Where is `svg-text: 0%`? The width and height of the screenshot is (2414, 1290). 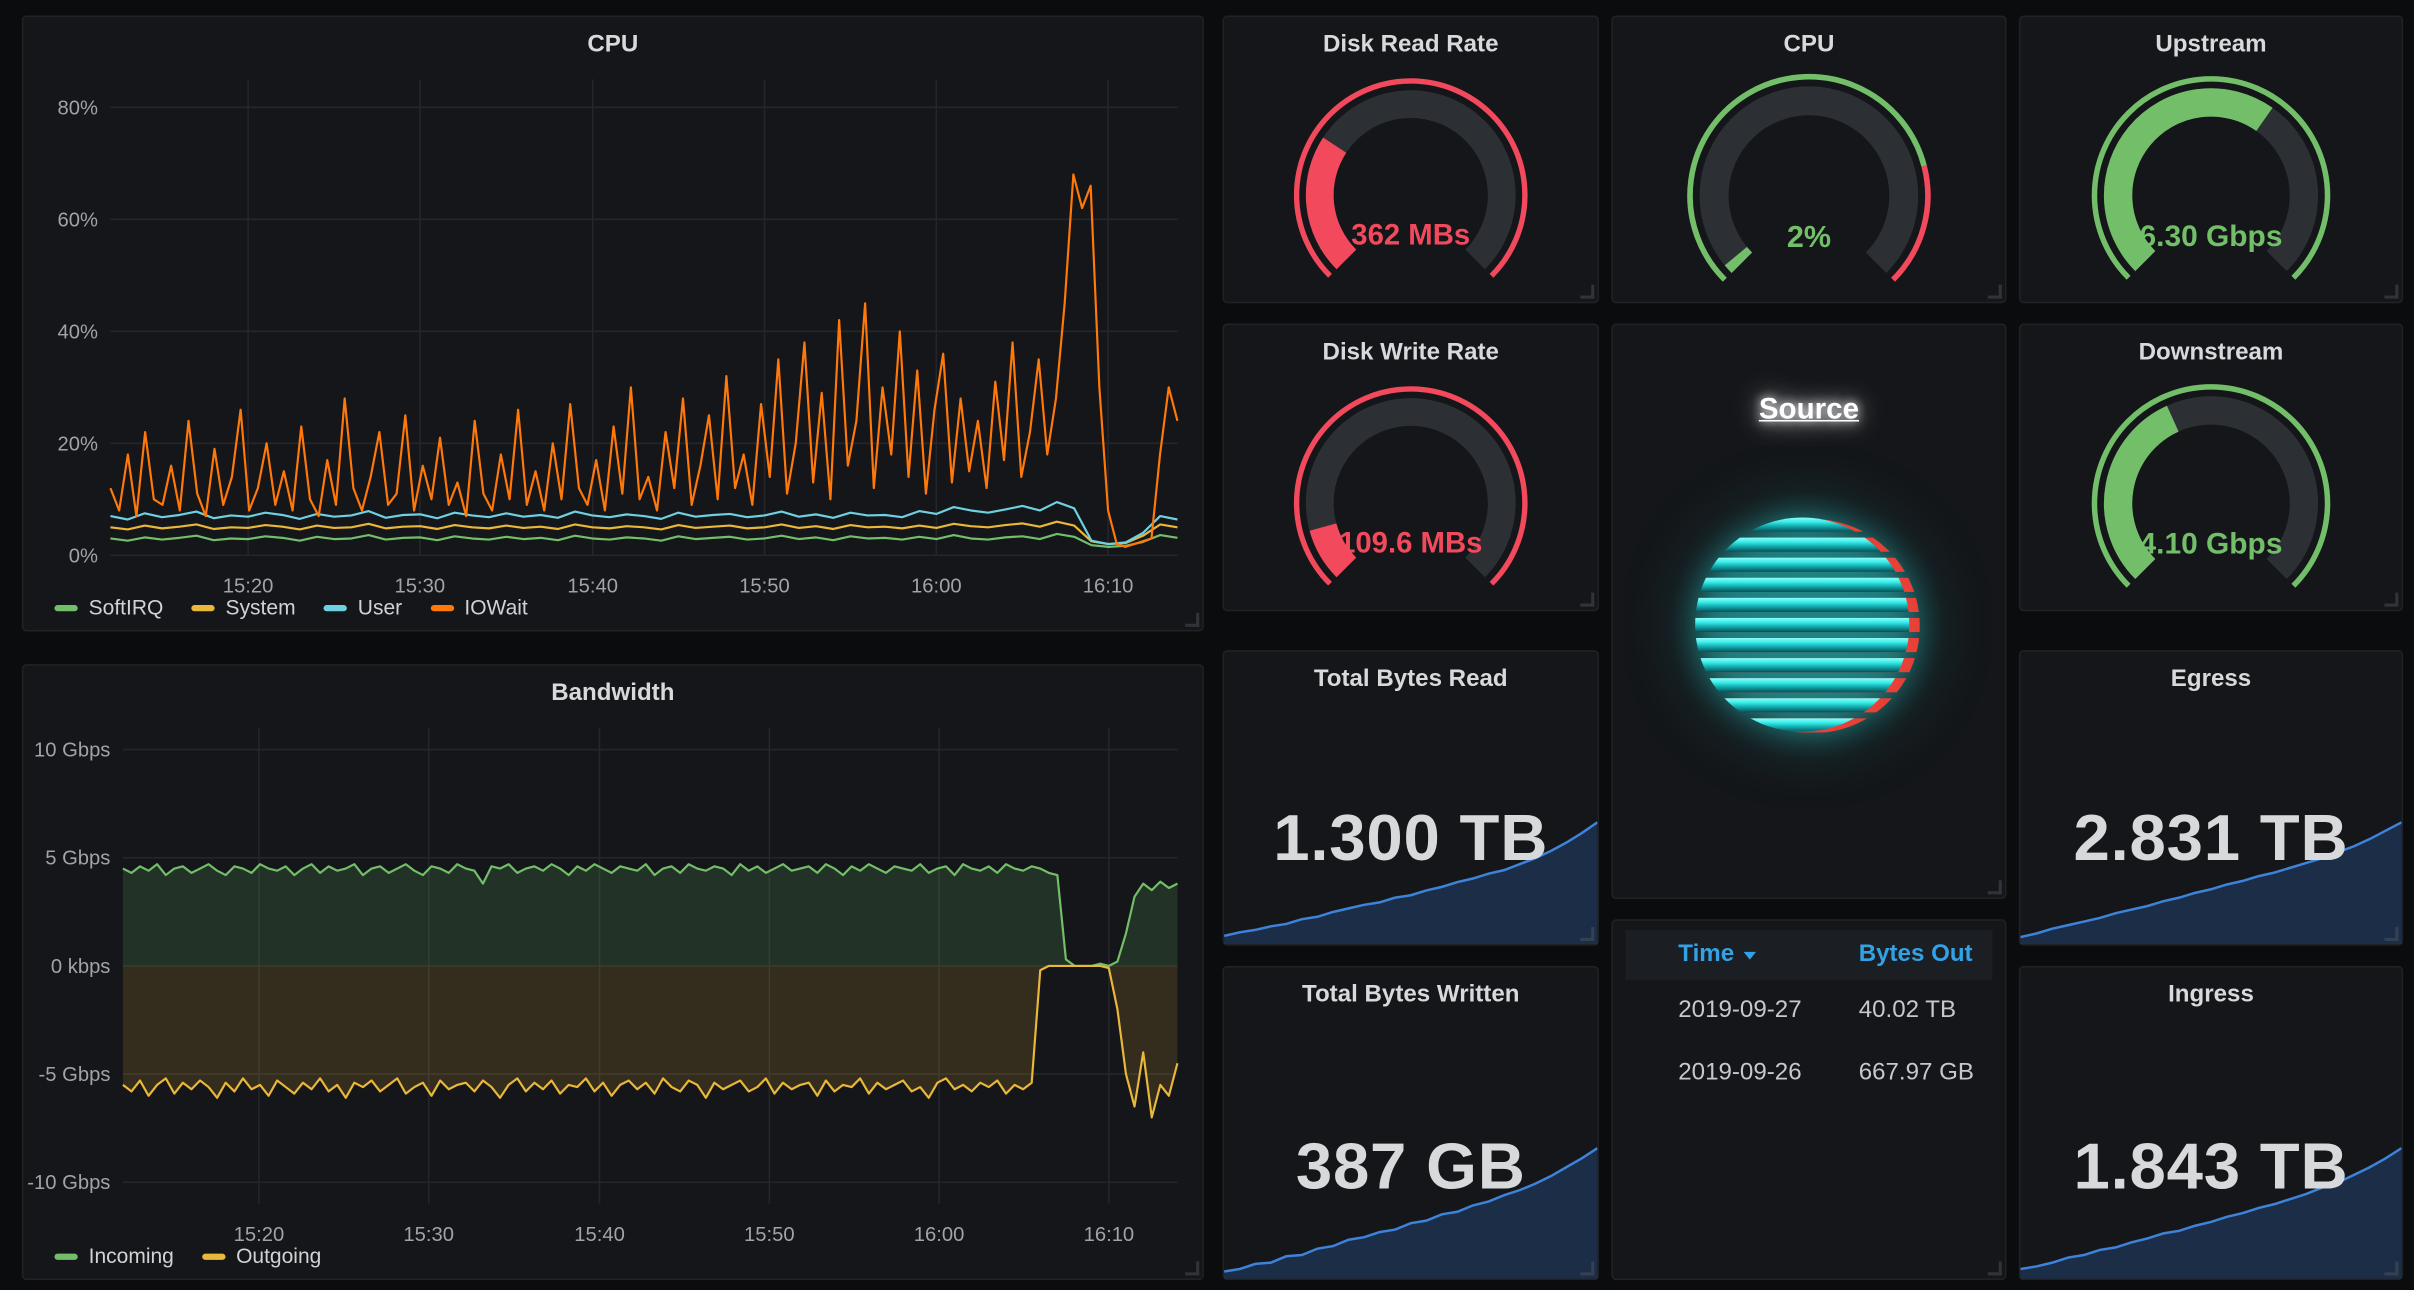
svg-text: 0% is located at coordinates (83, 556).